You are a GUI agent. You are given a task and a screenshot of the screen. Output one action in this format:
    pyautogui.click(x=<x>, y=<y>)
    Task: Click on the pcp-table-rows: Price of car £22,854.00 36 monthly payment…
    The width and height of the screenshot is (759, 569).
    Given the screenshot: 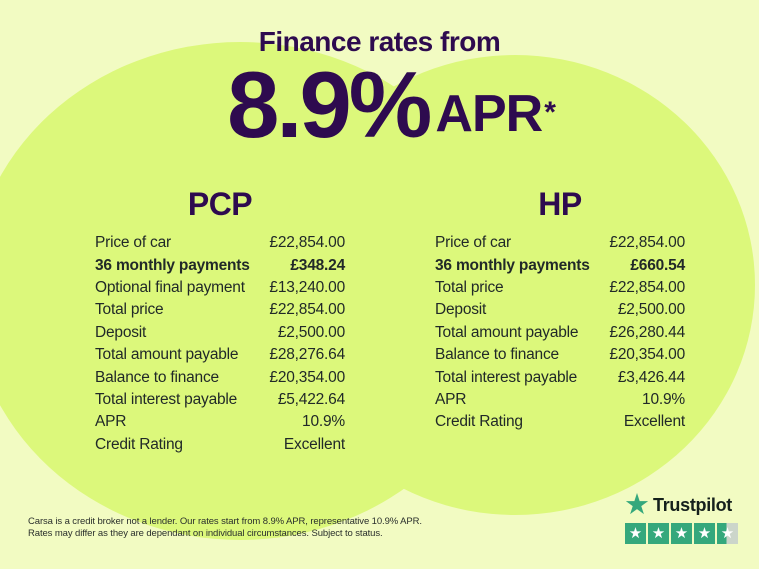 What is the action you would take?
    pyautogui.click(x=220, y=344)
    